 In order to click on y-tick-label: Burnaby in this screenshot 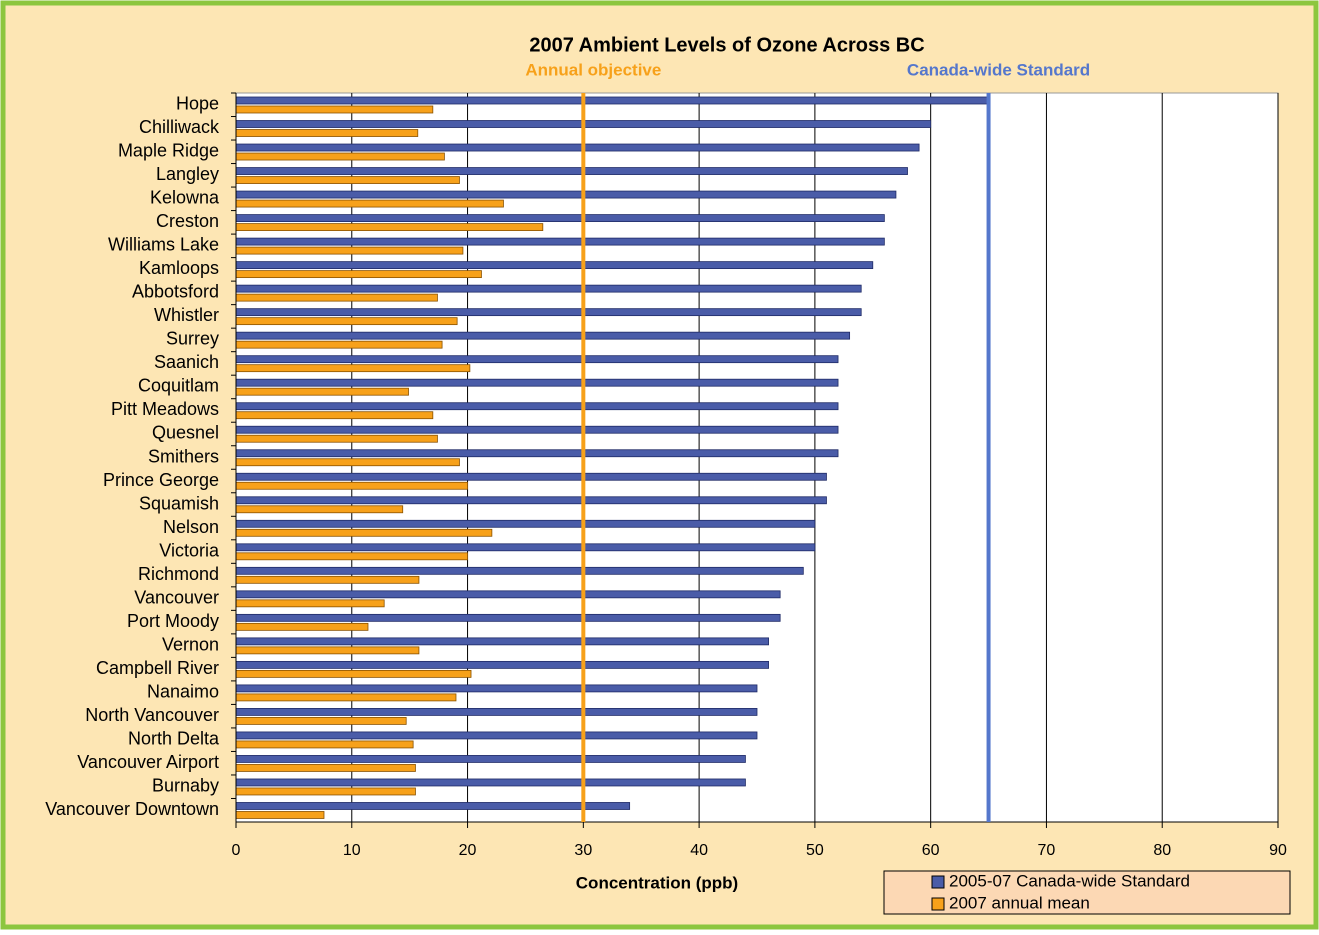, I will do `click(185, 785)`.